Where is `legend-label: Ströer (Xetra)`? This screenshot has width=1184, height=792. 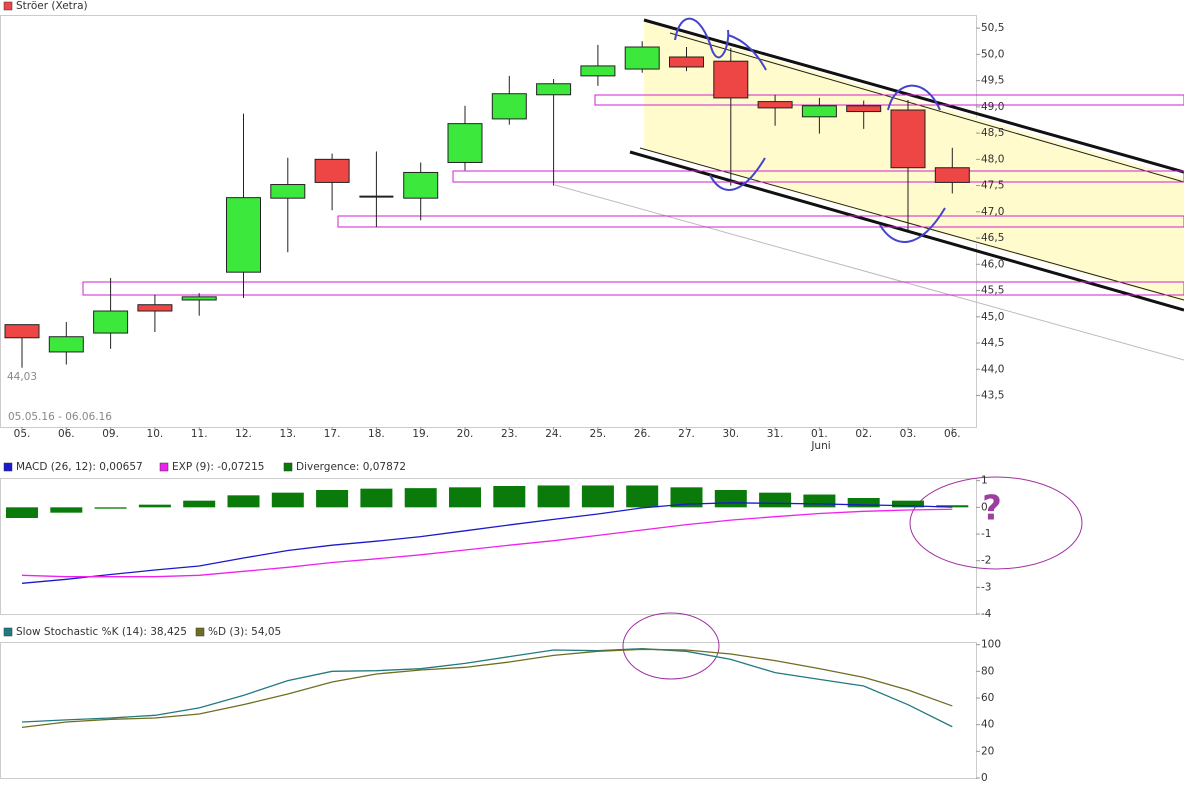
legend-label: Ströer (Xetra) is located at coordinates (52, 6).